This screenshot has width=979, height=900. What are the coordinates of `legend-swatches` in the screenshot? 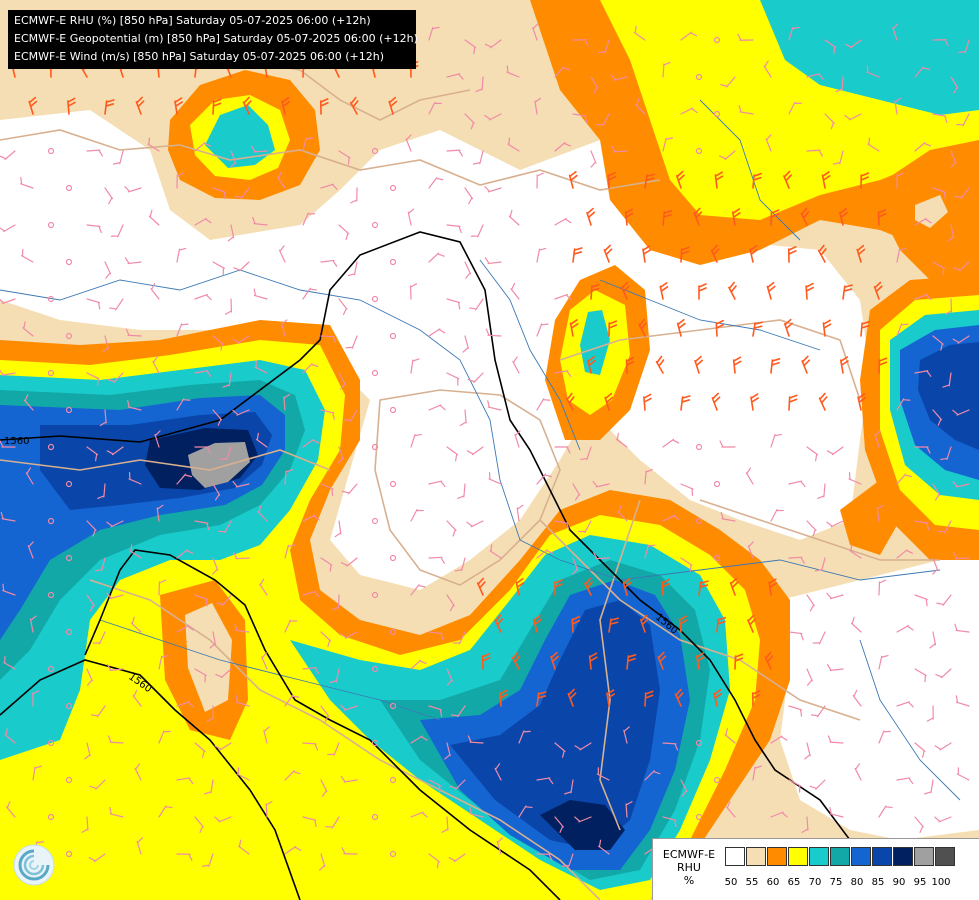 It's located at (840, 856).